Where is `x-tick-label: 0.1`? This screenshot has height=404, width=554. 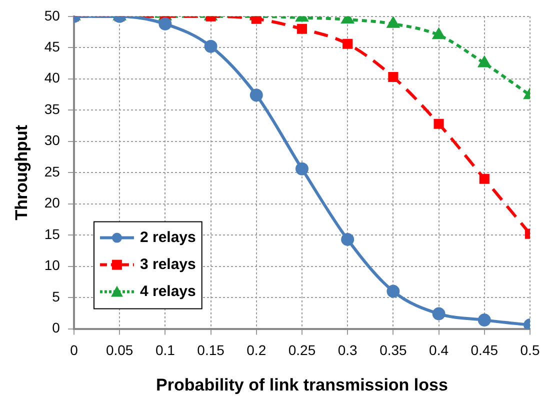 x-tick-label: 0.1 is located at coordinates (165, 350).